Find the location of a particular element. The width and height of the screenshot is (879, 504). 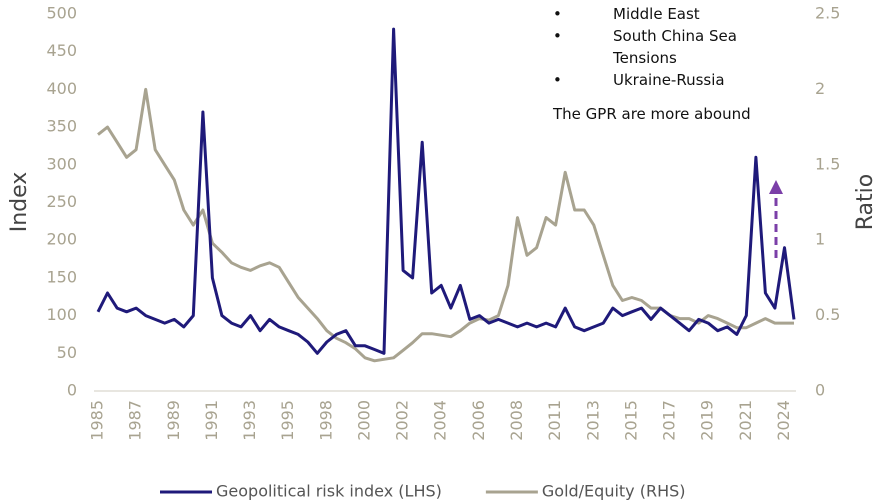

bullet: Ukraine-Russia is located at coordinates (653, 80).